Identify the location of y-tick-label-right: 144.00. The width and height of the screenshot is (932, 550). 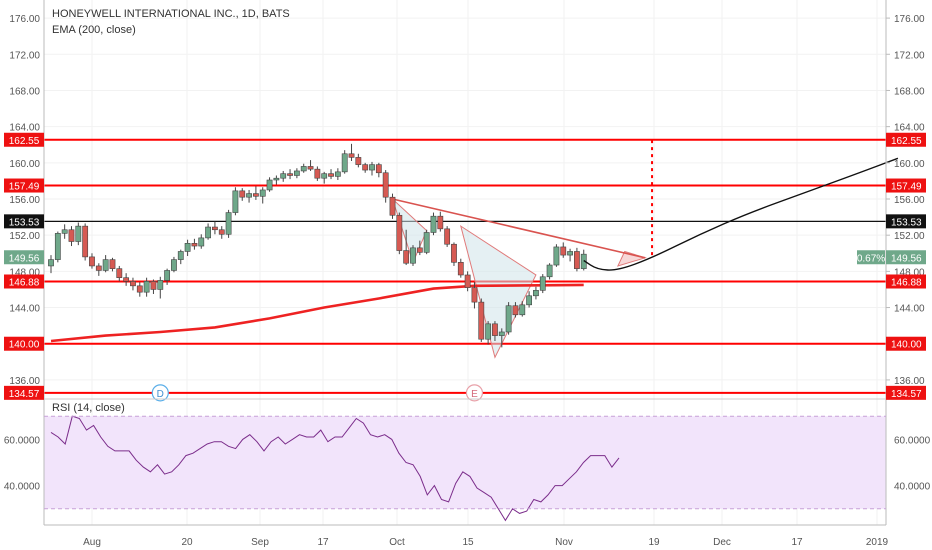
(909, 309).